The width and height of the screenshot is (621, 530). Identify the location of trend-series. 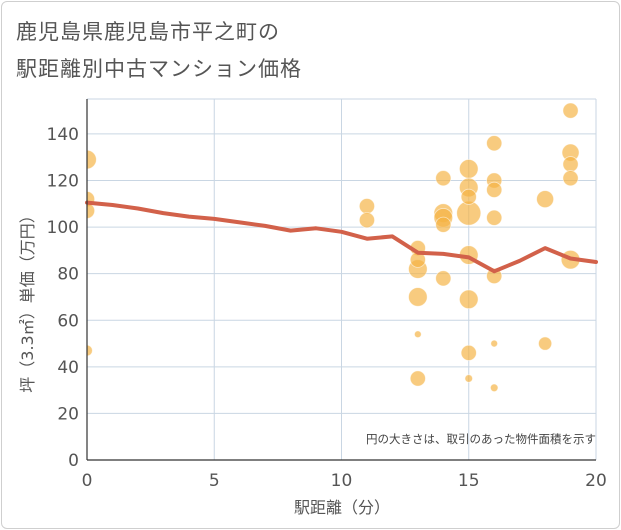
(341, 237).